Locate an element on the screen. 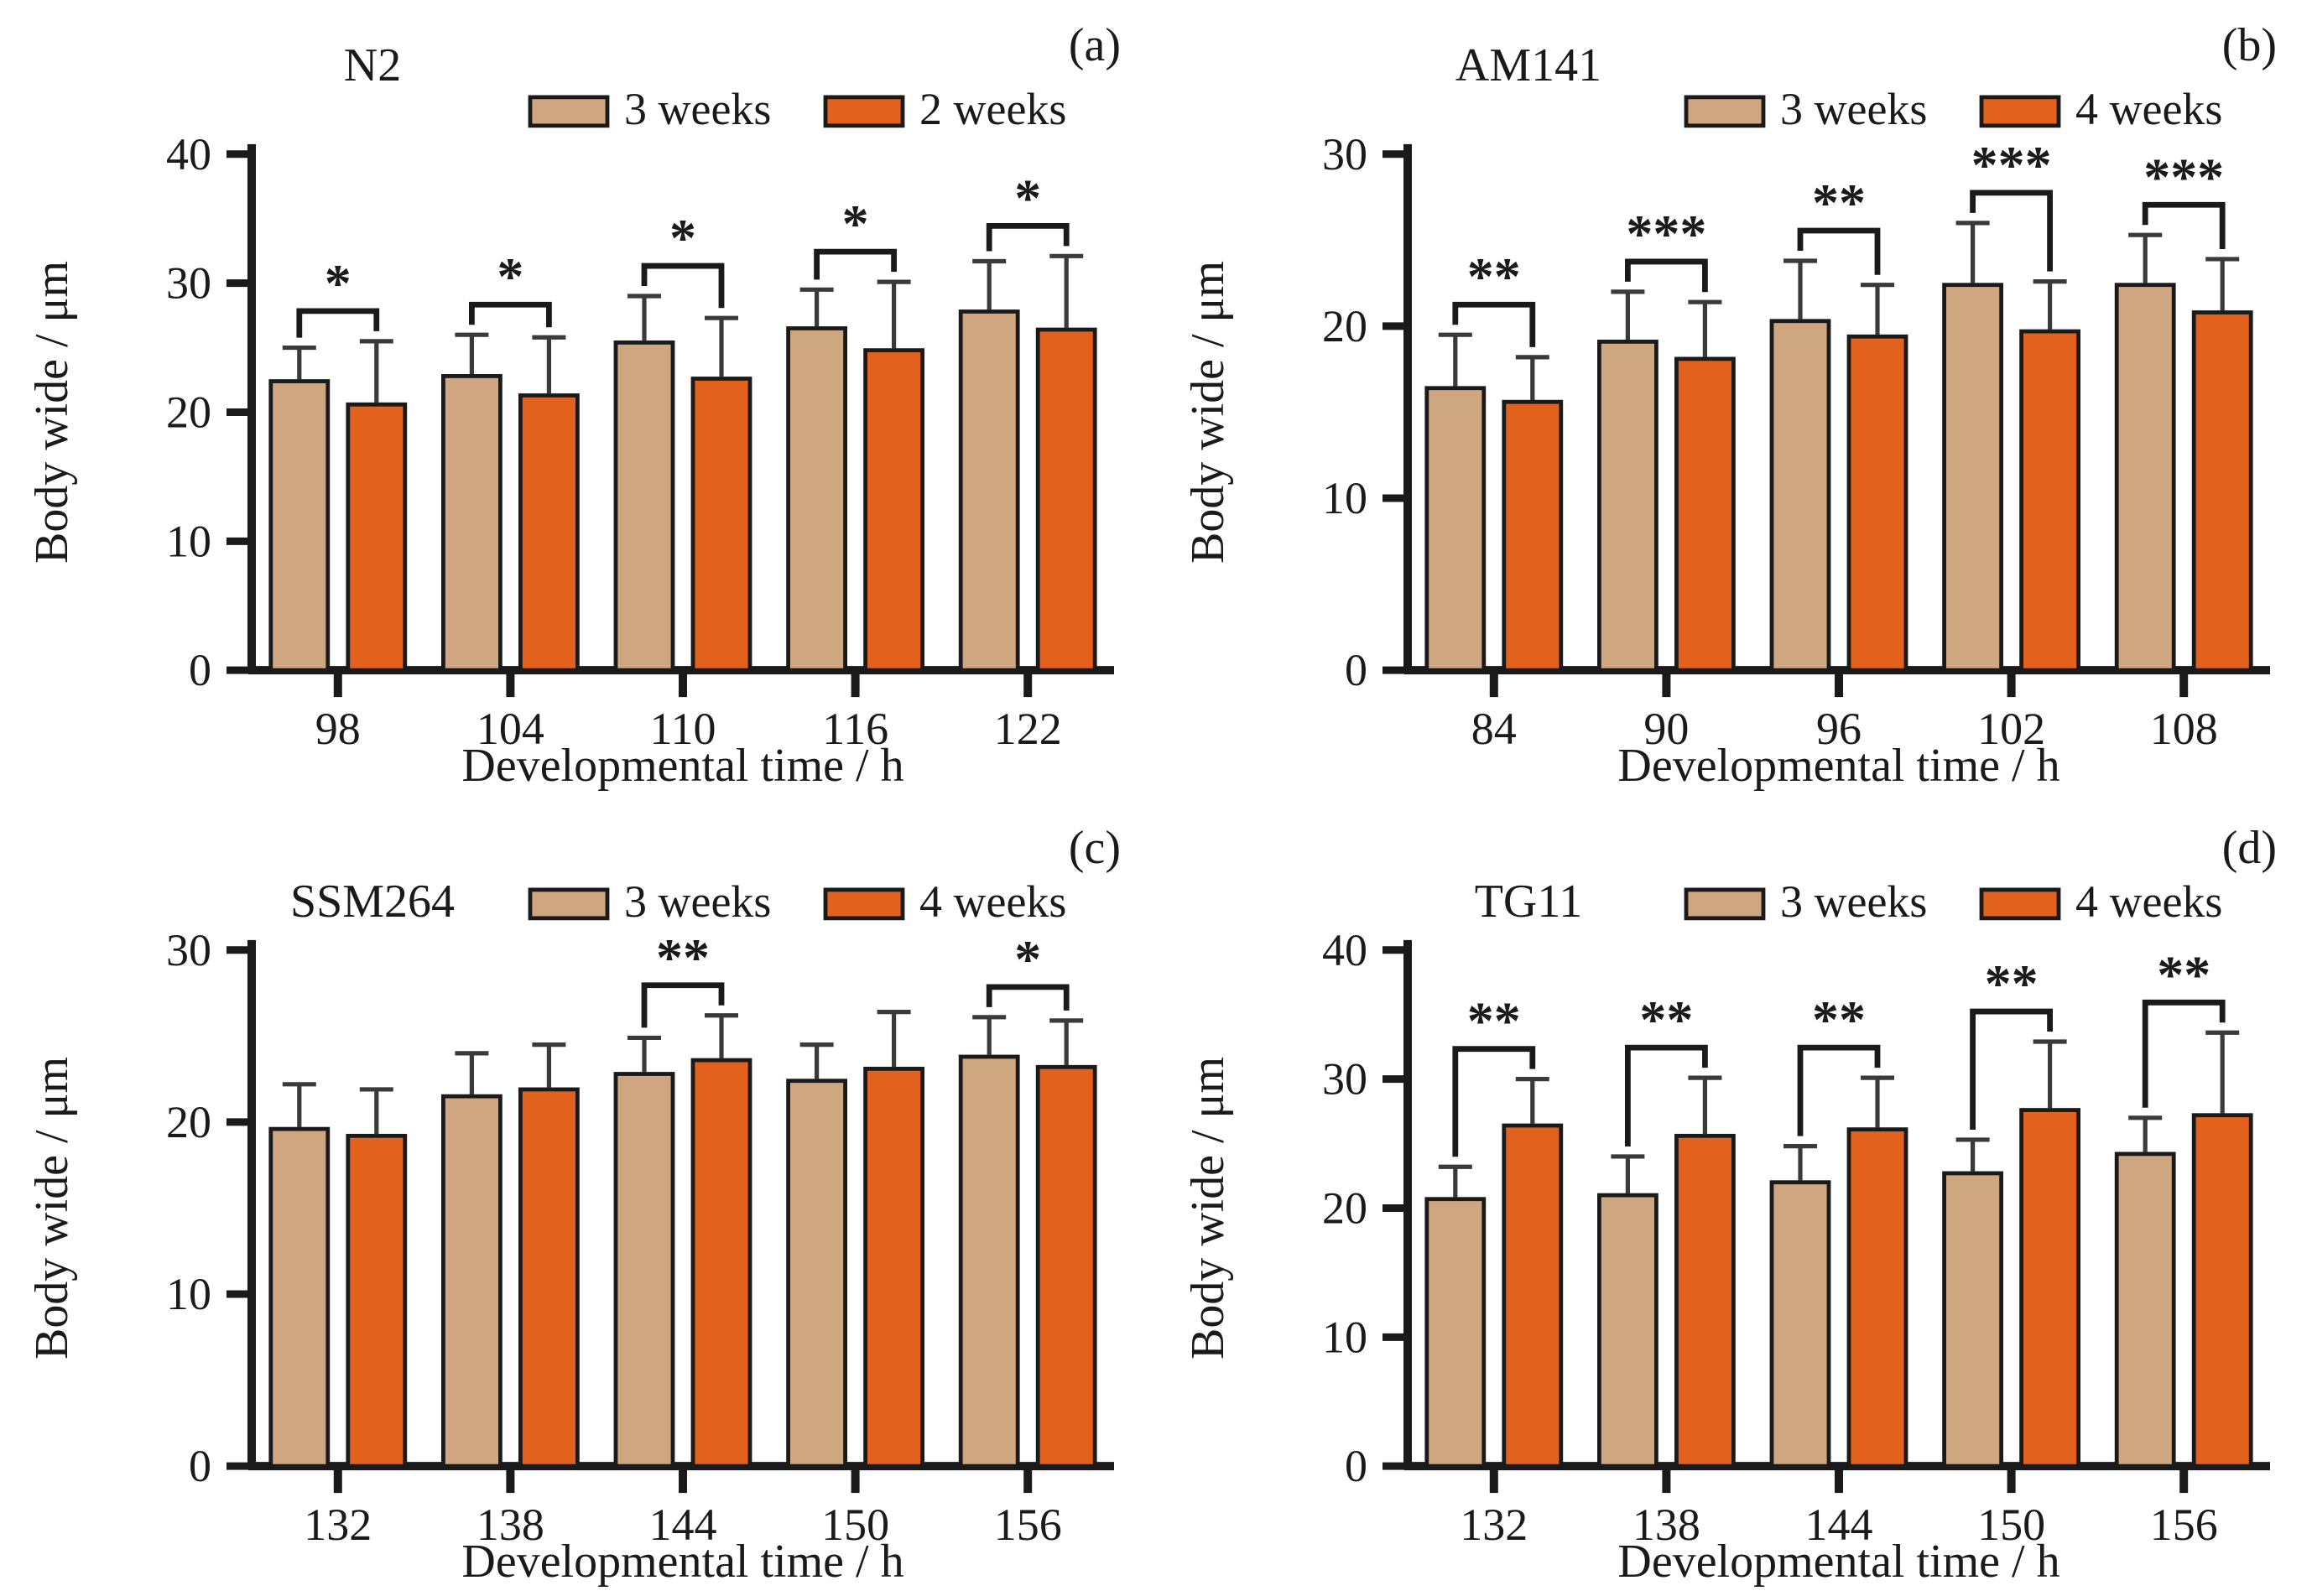 The width and height of the screenshot is (2312, 1596). bar-a-116-s1 is located at coordinates (894, 510).